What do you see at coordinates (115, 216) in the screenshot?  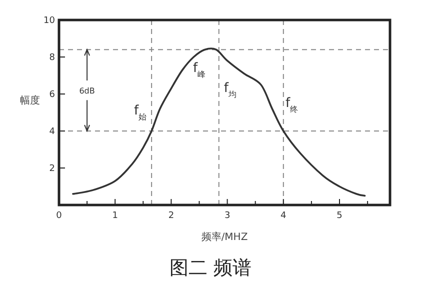 I see `x-tick-label: 1` at bounding box center [115, 216].